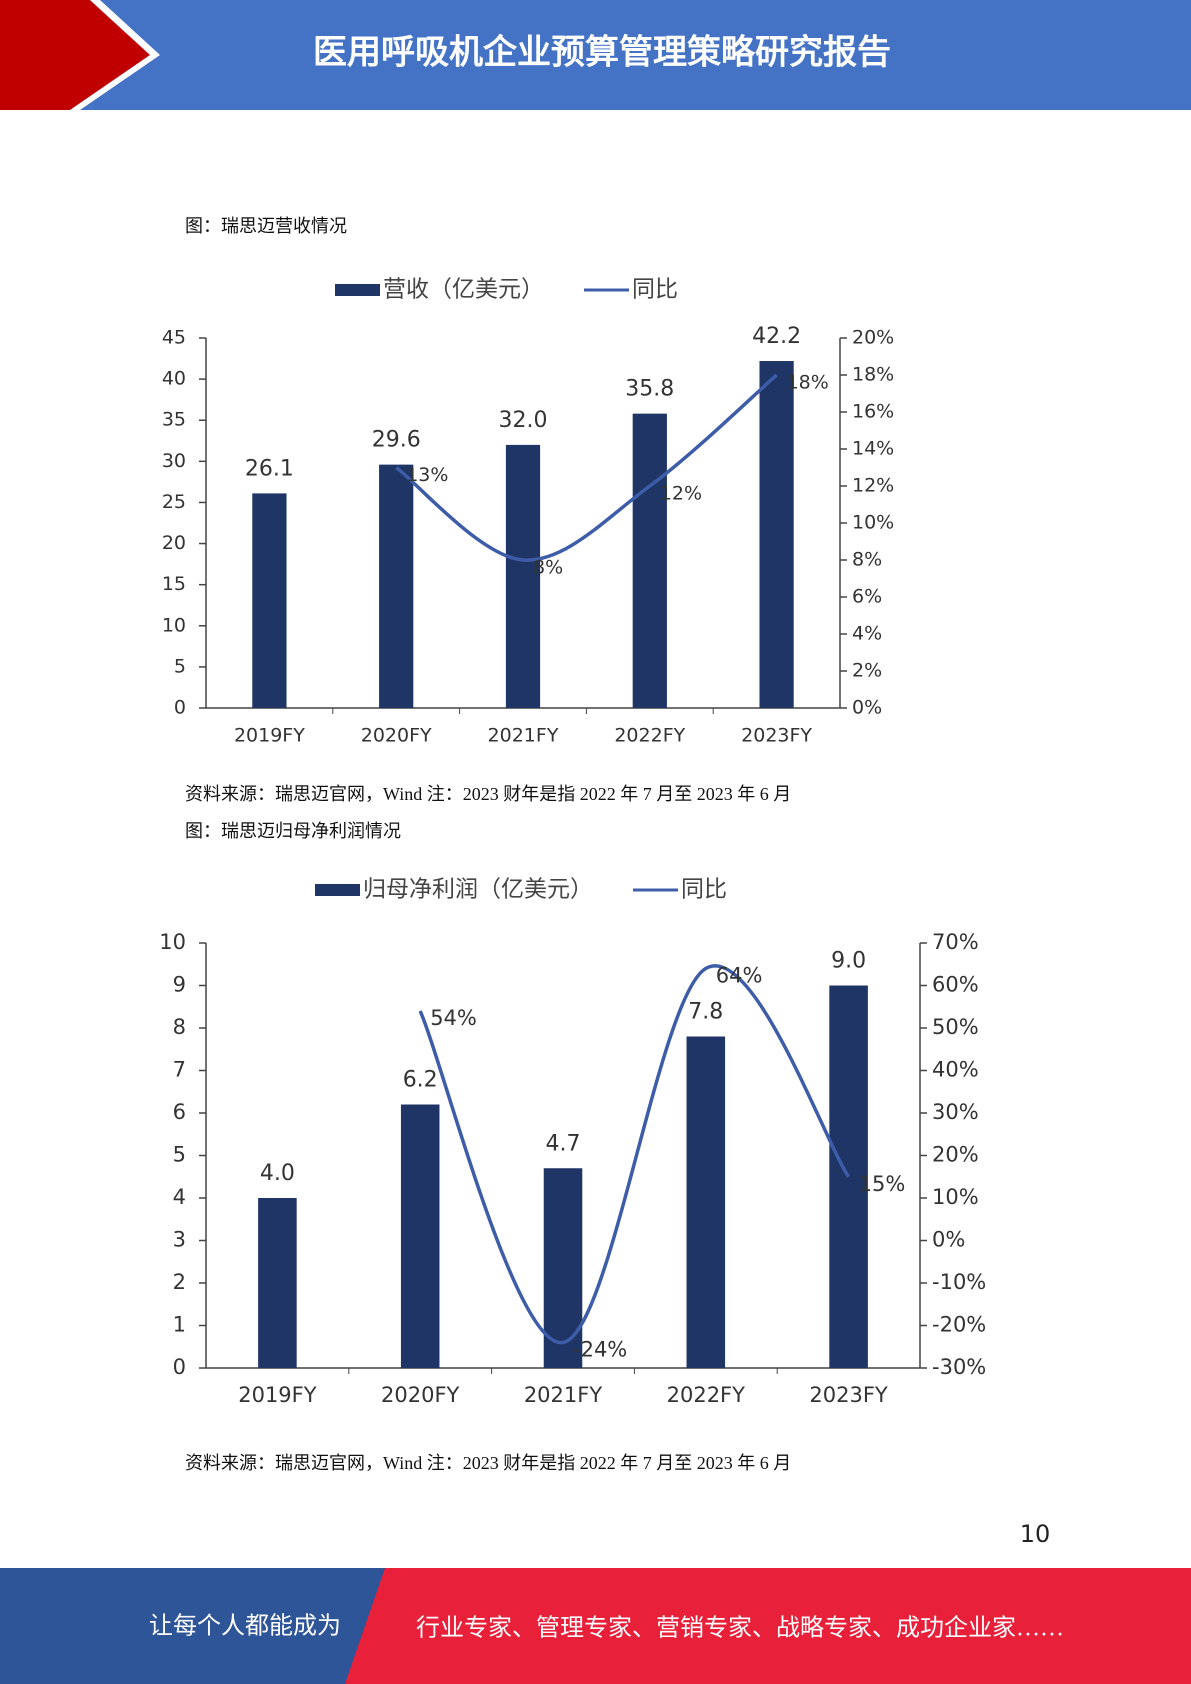 This screenshot has height=1684, width=1191. What do you see at coordinates (523, 420) in the screenshot?
I see `bar-label: 32.0` at bounding box center [523, 420].